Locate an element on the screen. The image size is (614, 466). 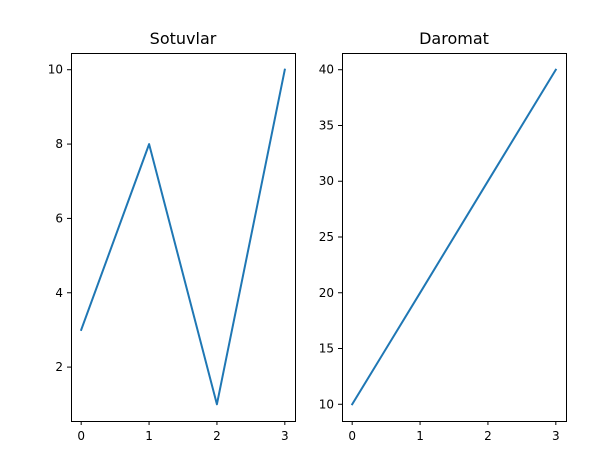
y-tick-label: 4 is located at coordinates (59, 293).